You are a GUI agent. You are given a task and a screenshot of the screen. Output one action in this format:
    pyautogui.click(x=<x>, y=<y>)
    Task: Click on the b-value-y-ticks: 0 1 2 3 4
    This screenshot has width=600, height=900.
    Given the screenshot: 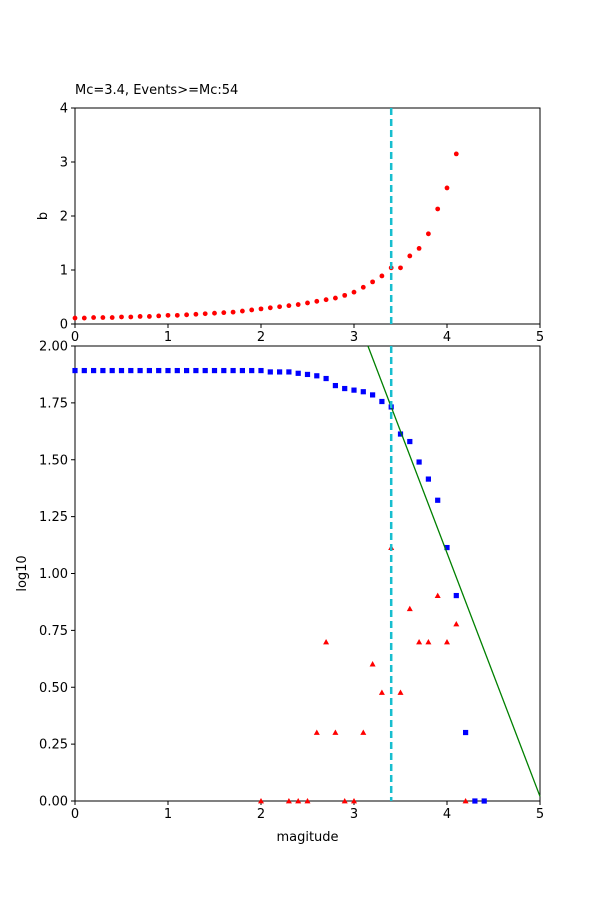 What is the action you would take?
    pyautogui.click(x=67, y=217)
    